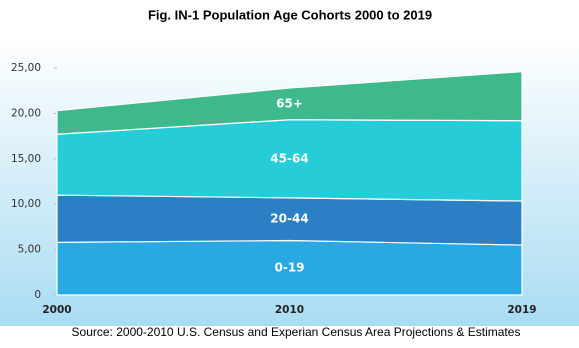  What do you see at coordinates (521, 310) in the screenshot?
I see `x-tick-label: 2019` at bounding box center [521, 310].